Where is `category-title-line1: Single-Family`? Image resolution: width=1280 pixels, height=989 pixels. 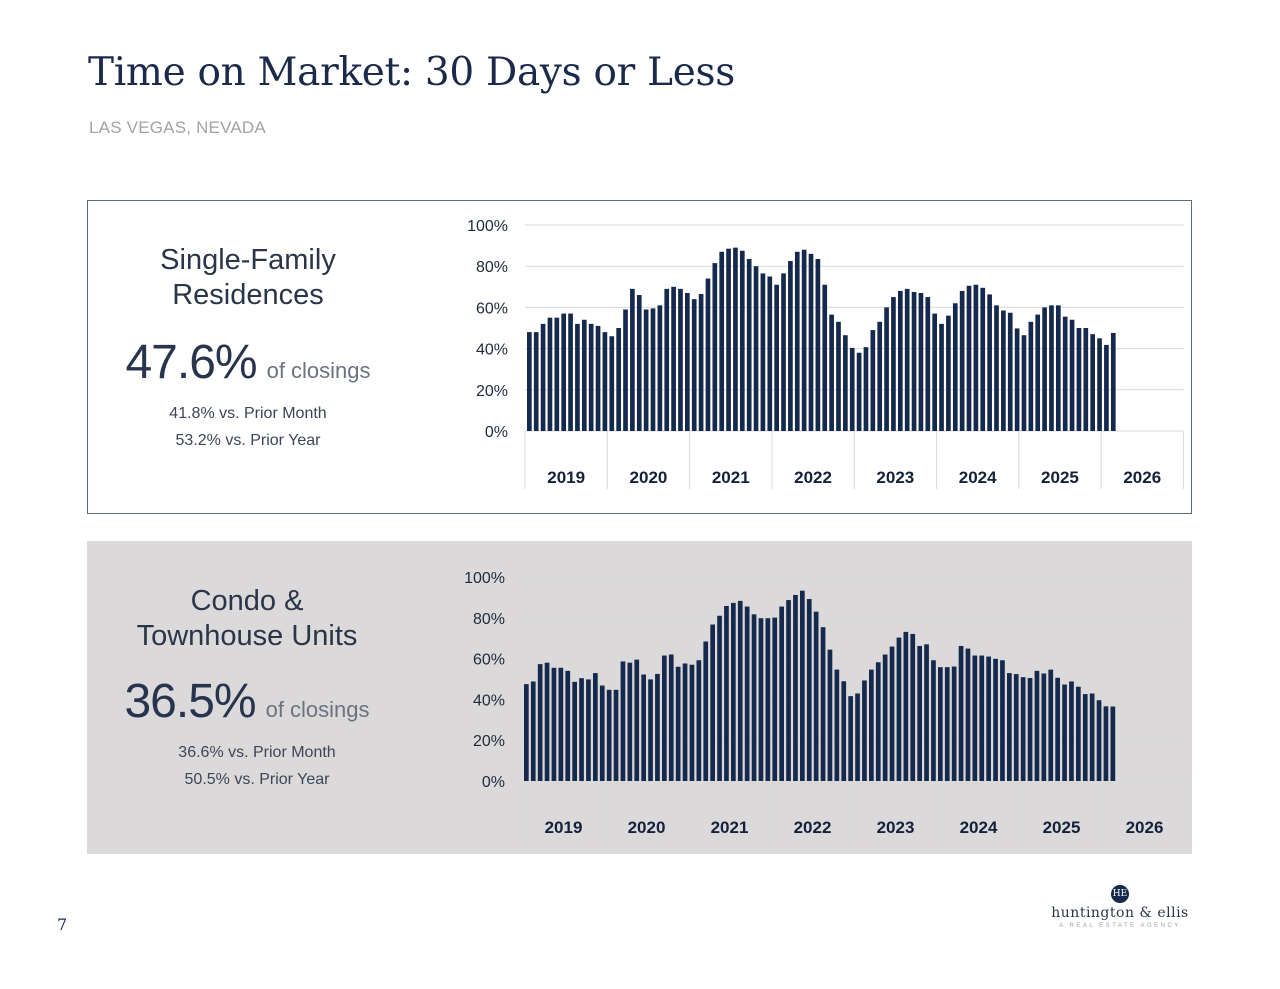 category-title-line1: Single-Family is located at coordinates (248, 260).